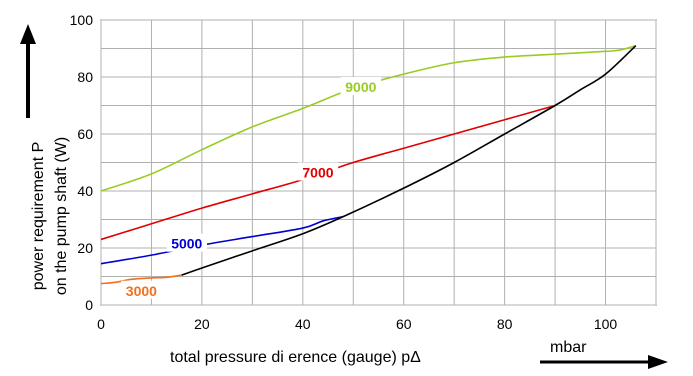 The image size is (693, 376). Describe the element at coordinates (82, 20) in the screenshot. I see `y-tick-label: 100` at that location.